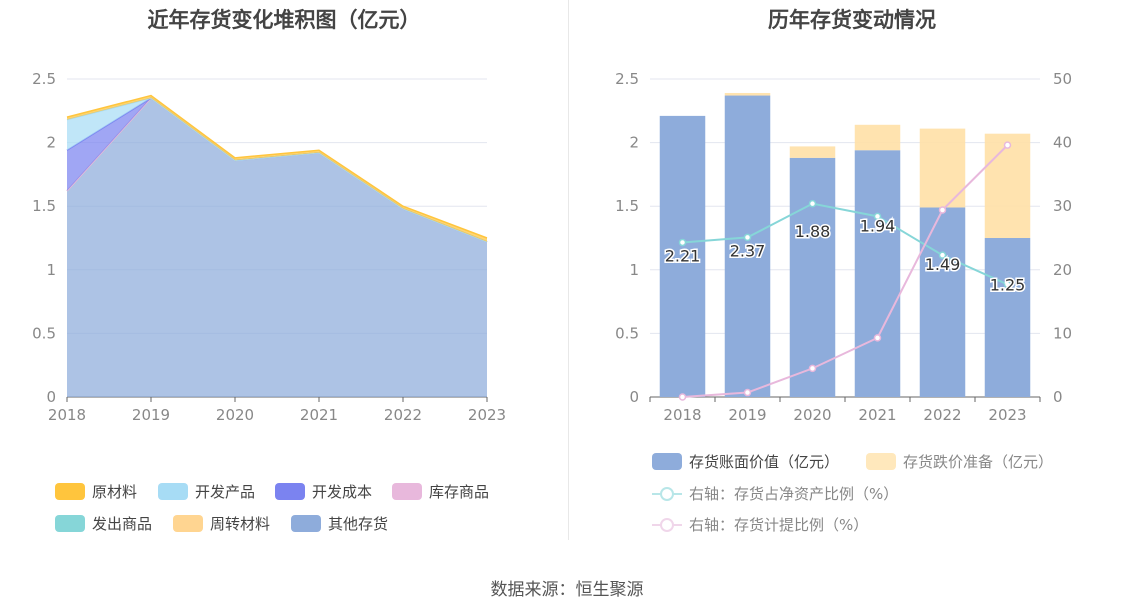 This screenshot has width=1134, height=612. What do you see at coordinates (235, 415) in the screenshot?
I see `x-tick-label: 2020` at bounding box center [235, 415].